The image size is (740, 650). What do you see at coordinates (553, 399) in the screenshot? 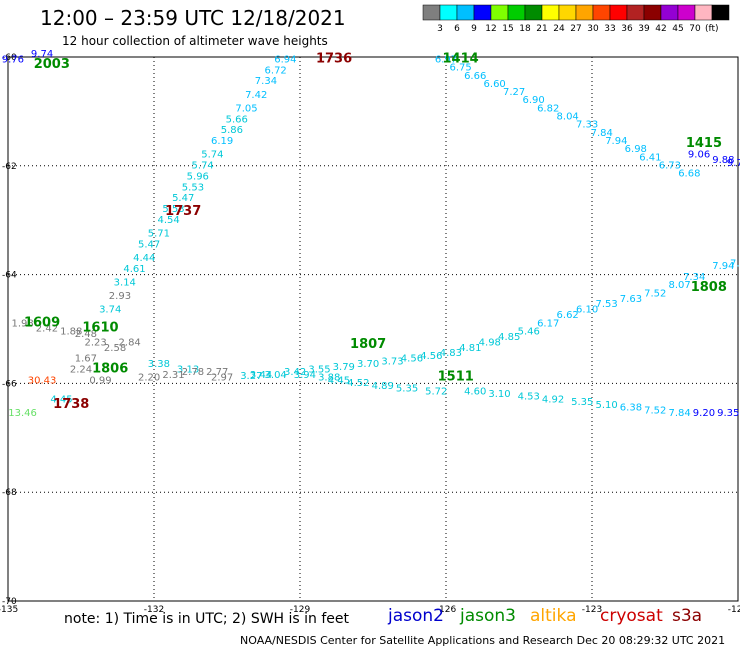
I see `swh-value-label: 4.92` at bounding box center [553, 399].